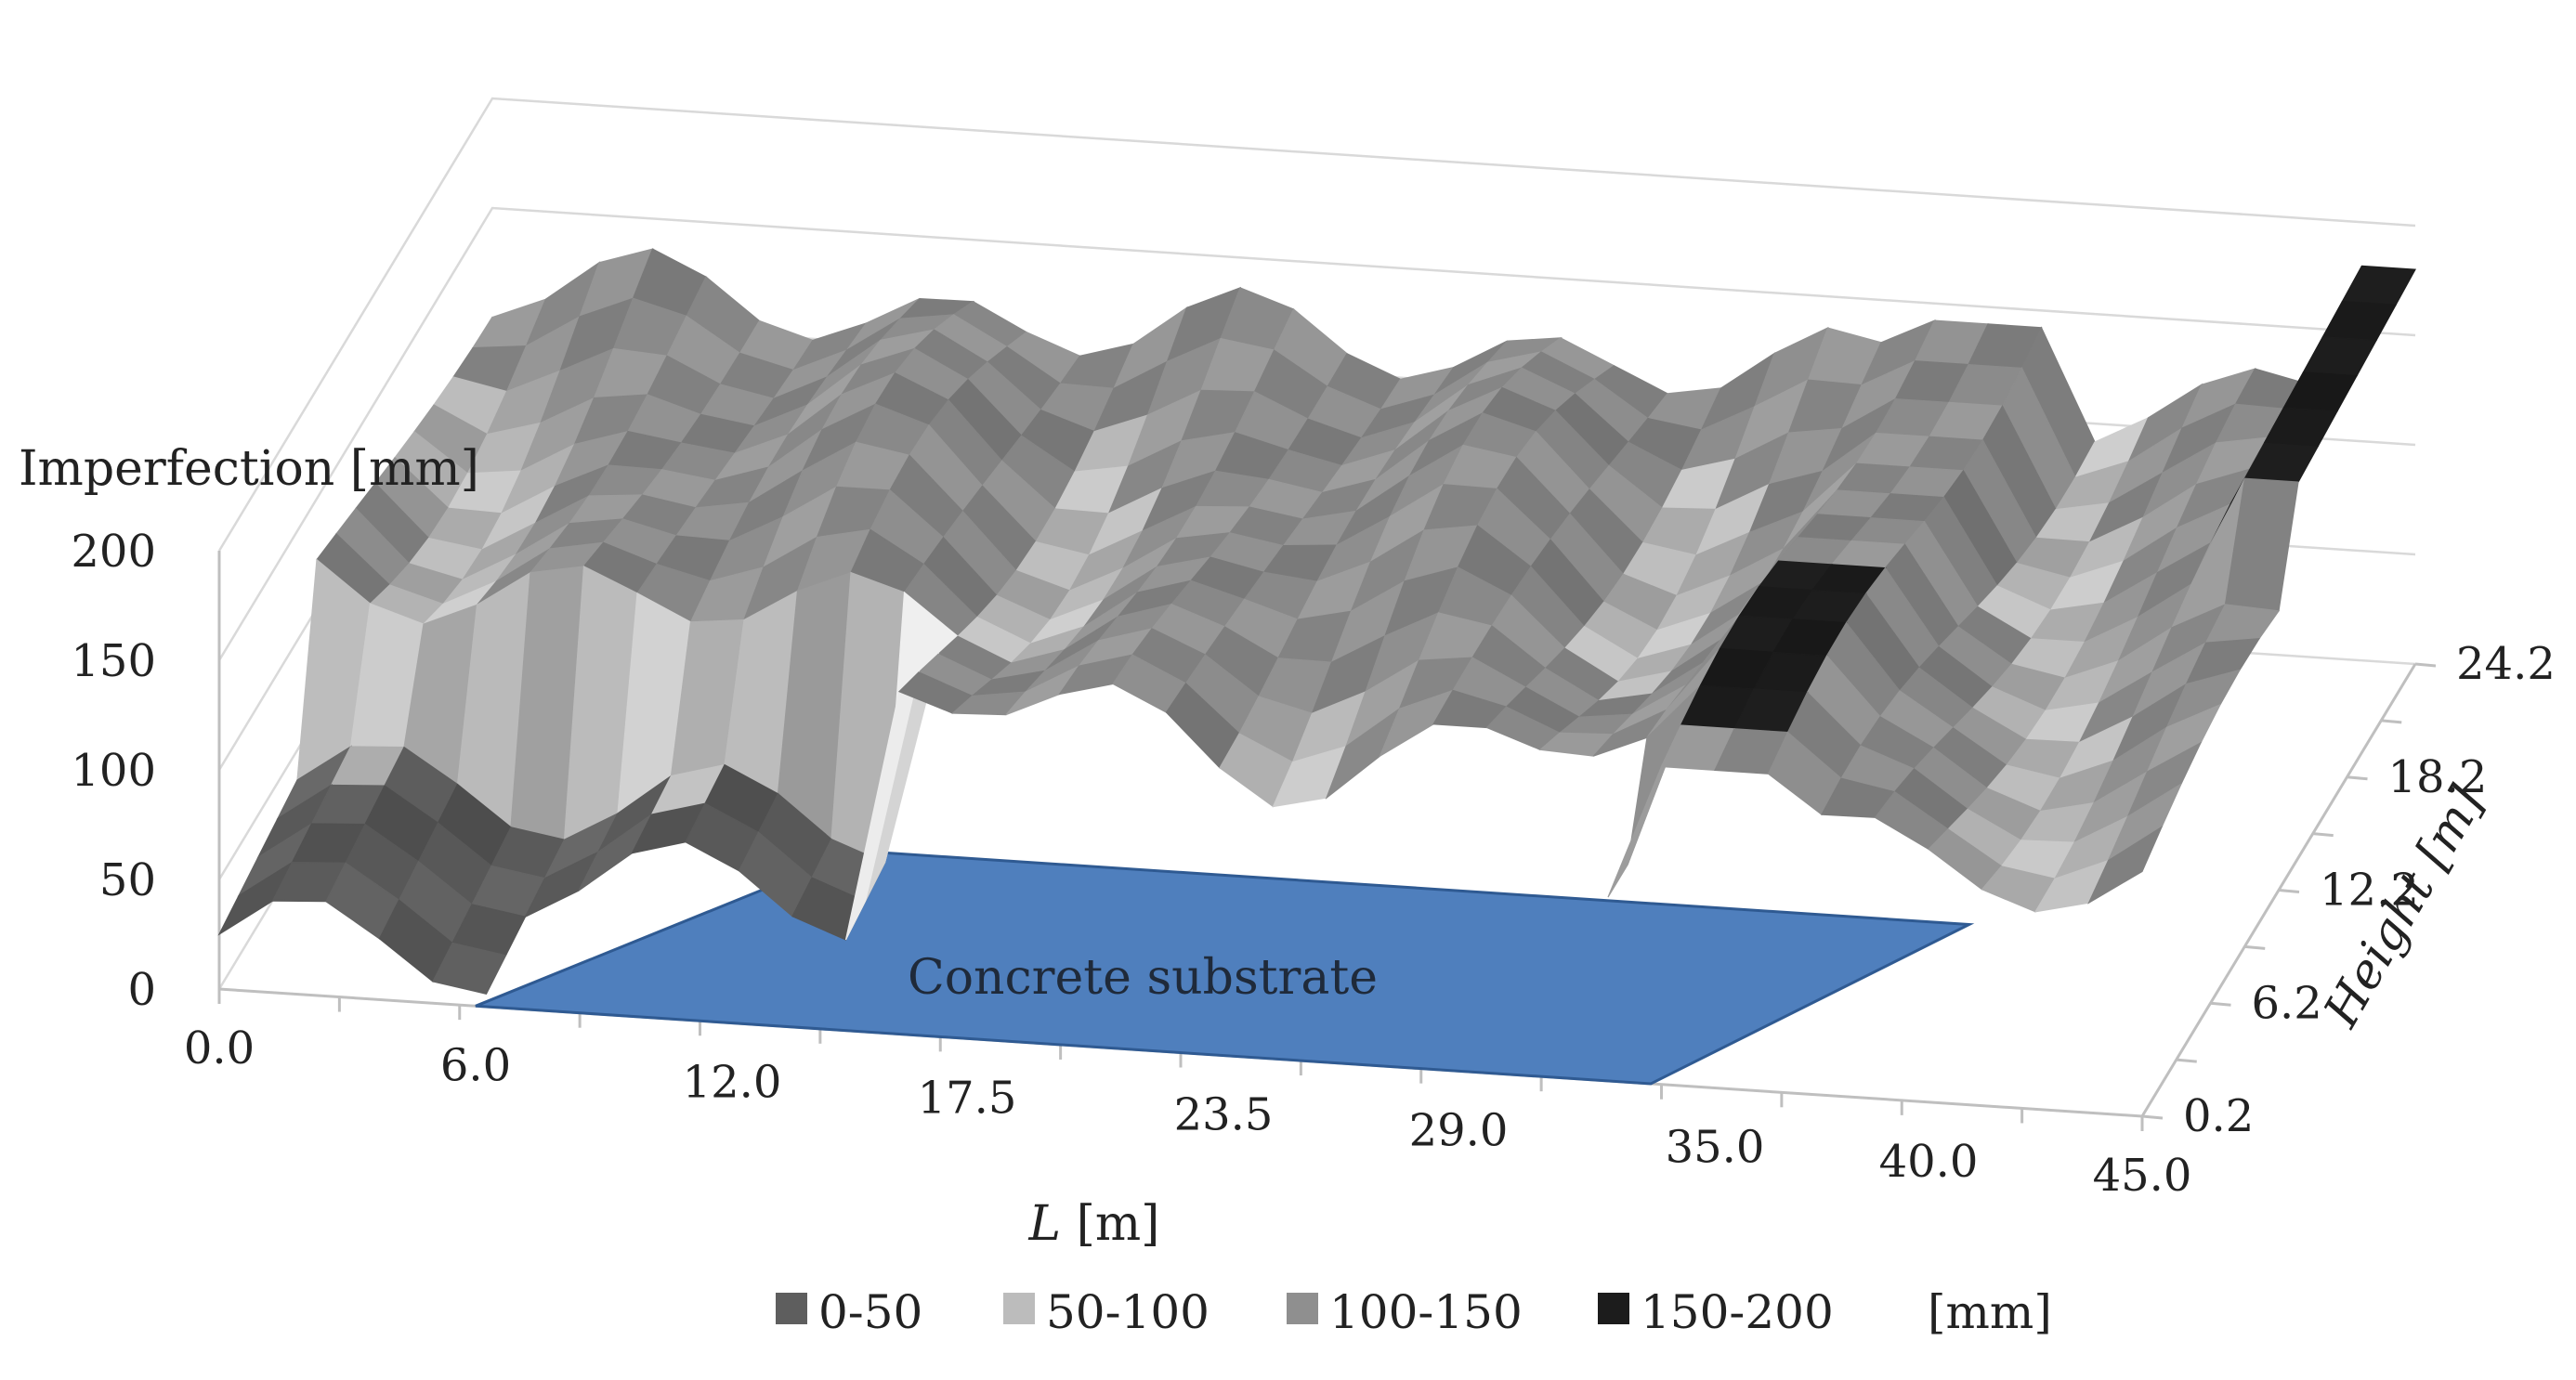 The height and width of the screenshot is (1380, 2576). Describe the element at coordinates (220, 1048) in the screenshot. I see `x-tick-label: 0.0` at that location.